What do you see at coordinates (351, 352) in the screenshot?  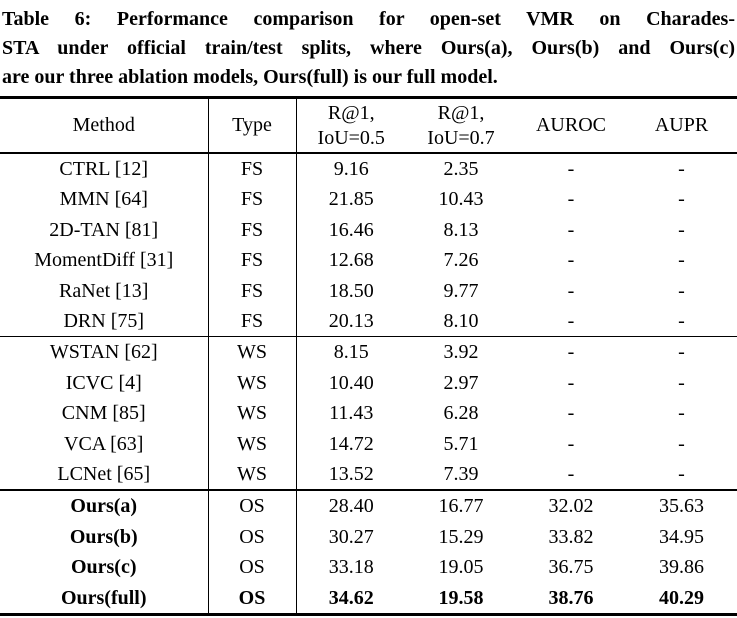 I see `value-cell: 8.15` at bounding box center [351, 352].